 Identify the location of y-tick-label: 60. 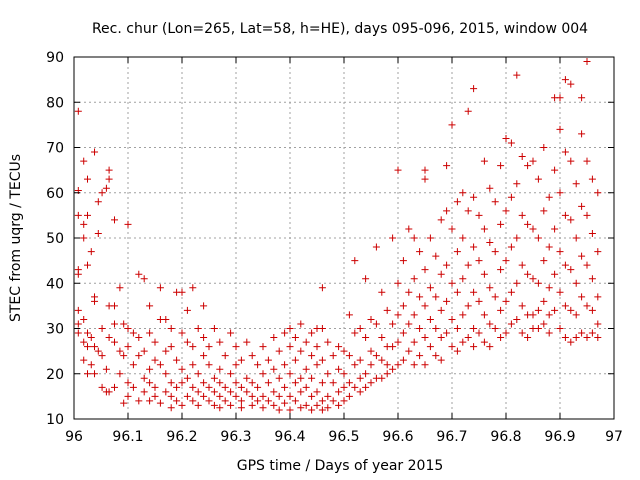
(55, 194).